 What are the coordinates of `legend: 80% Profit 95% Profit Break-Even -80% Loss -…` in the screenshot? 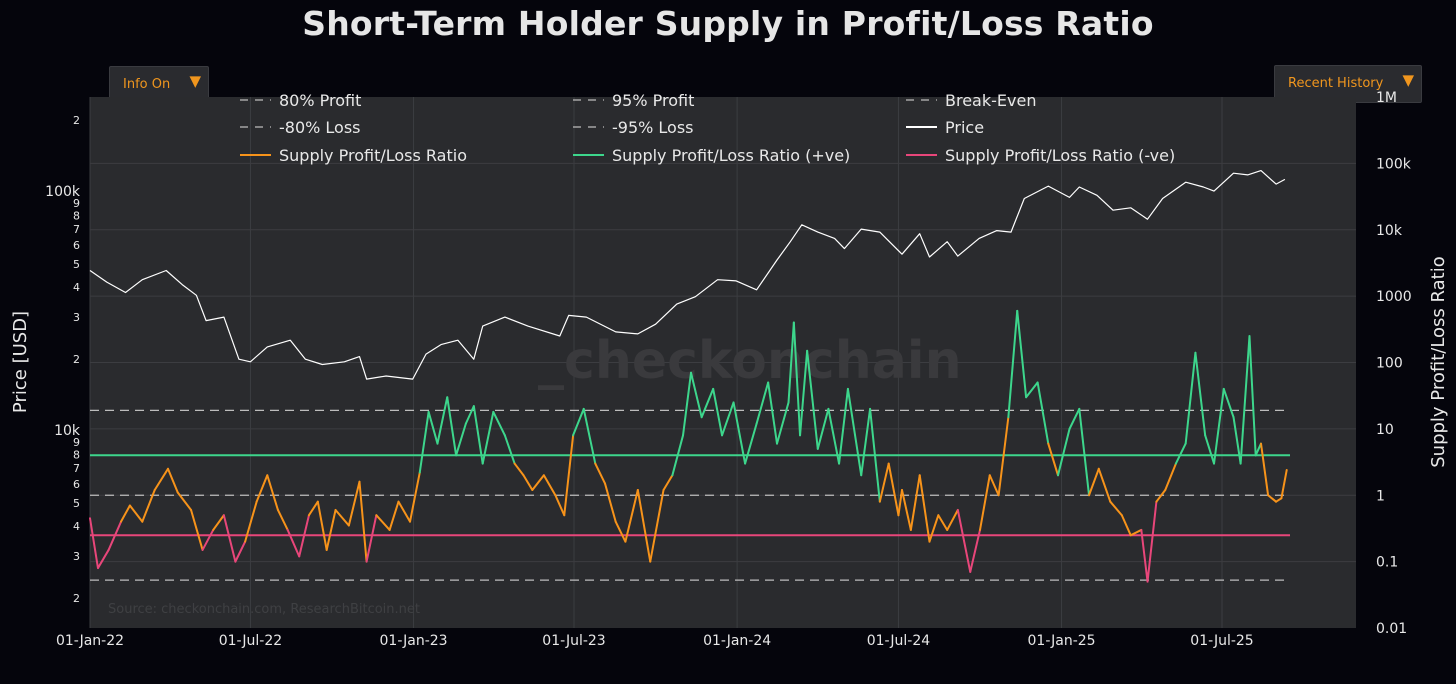 It's located at (707, 128).